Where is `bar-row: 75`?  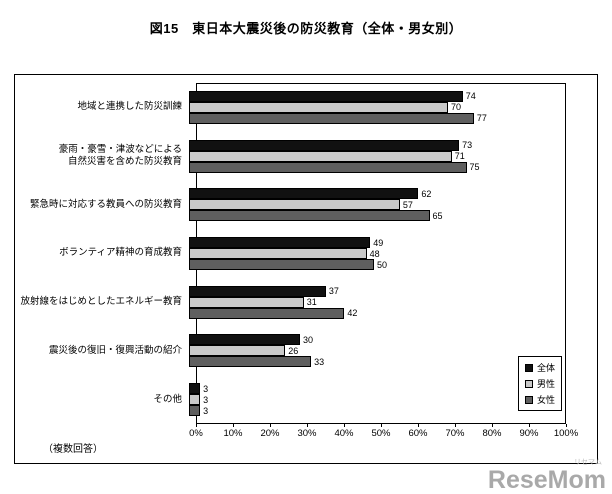 bar-row: 75 is located at coordinates (374, 167).